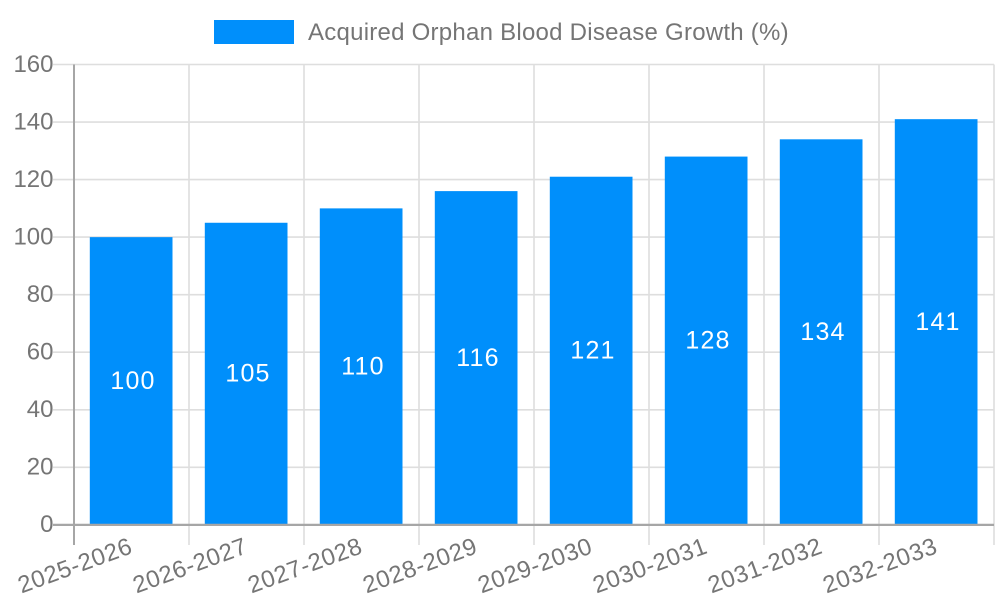  I want to click on svg-text: 140, so click(33, 122).